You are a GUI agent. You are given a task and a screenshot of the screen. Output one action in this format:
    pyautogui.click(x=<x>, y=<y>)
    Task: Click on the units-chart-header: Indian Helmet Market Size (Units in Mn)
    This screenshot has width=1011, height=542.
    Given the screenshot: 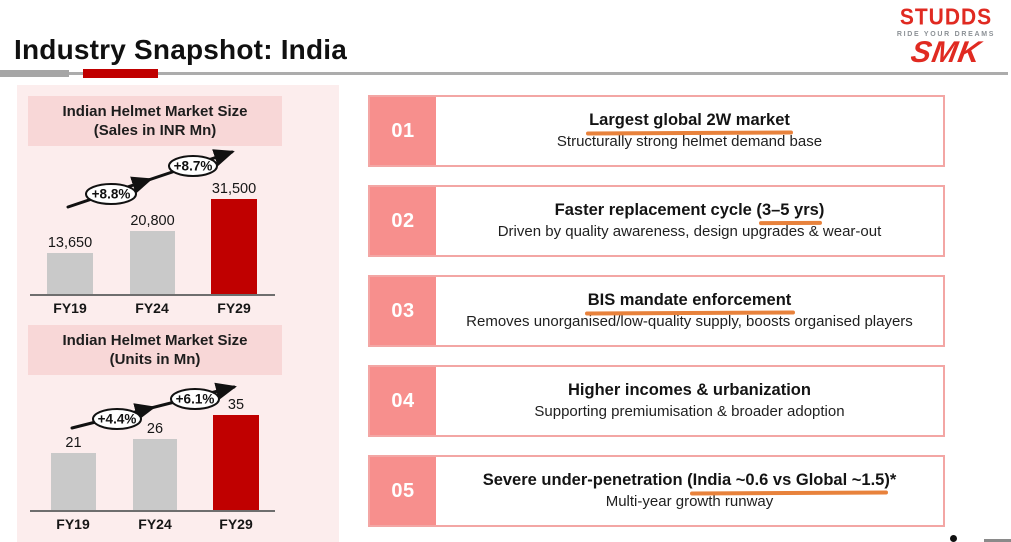 What is the action you would take?
    pyautogui.click(x=155, y=350)
    